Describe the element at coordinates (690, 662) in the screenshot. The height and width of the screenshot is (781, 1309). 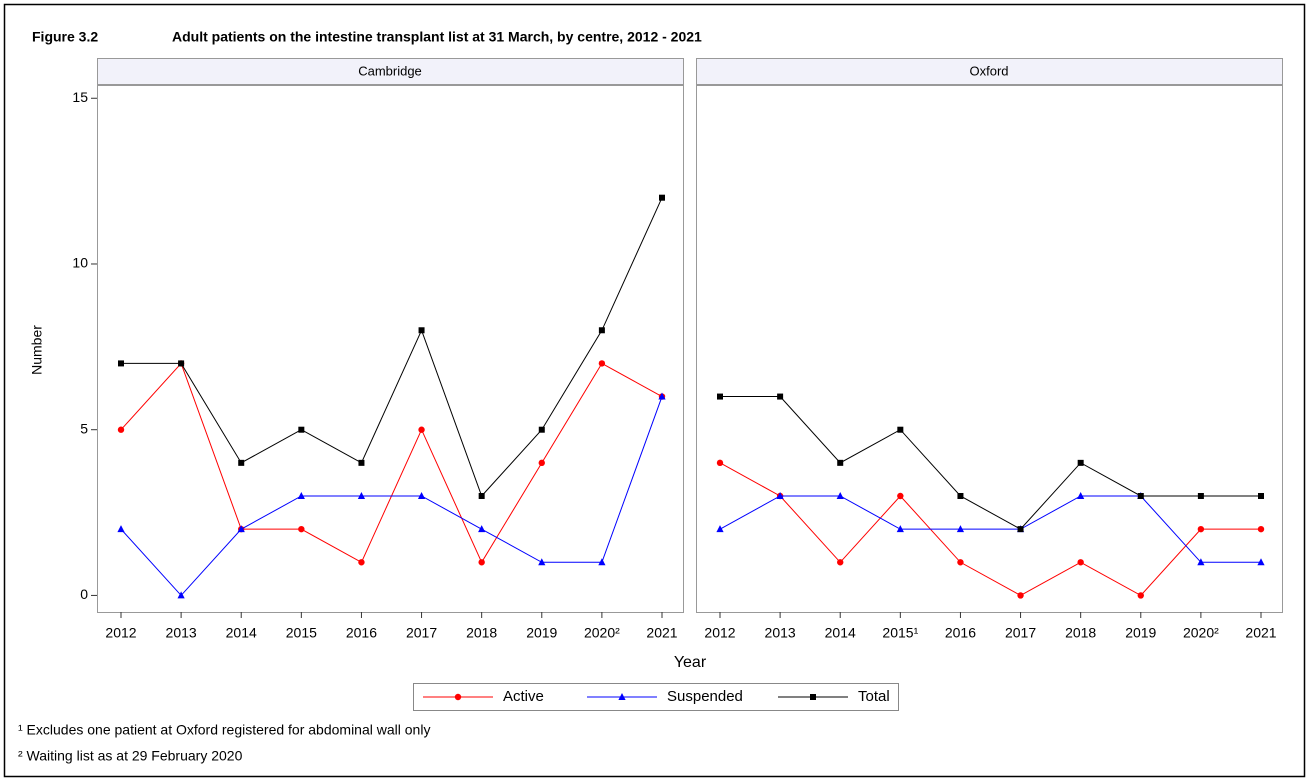
I see `x-axis-label: Year` at that location.